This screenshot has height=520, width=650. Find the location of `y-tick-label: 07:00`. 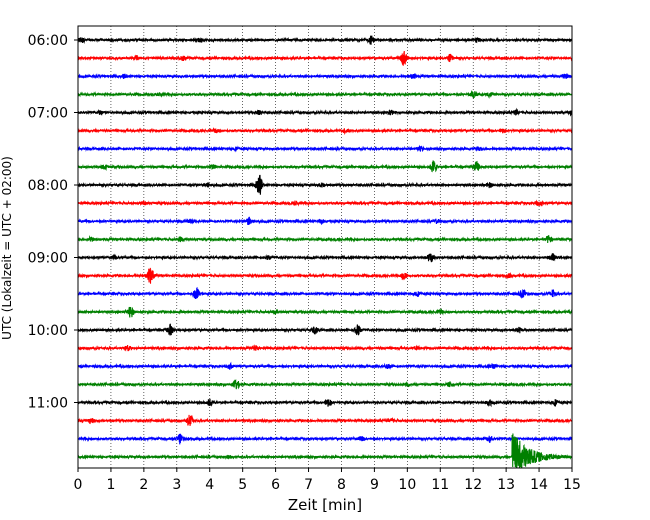

y-tick-label: 07:00 is located at coordinates (48, 114).